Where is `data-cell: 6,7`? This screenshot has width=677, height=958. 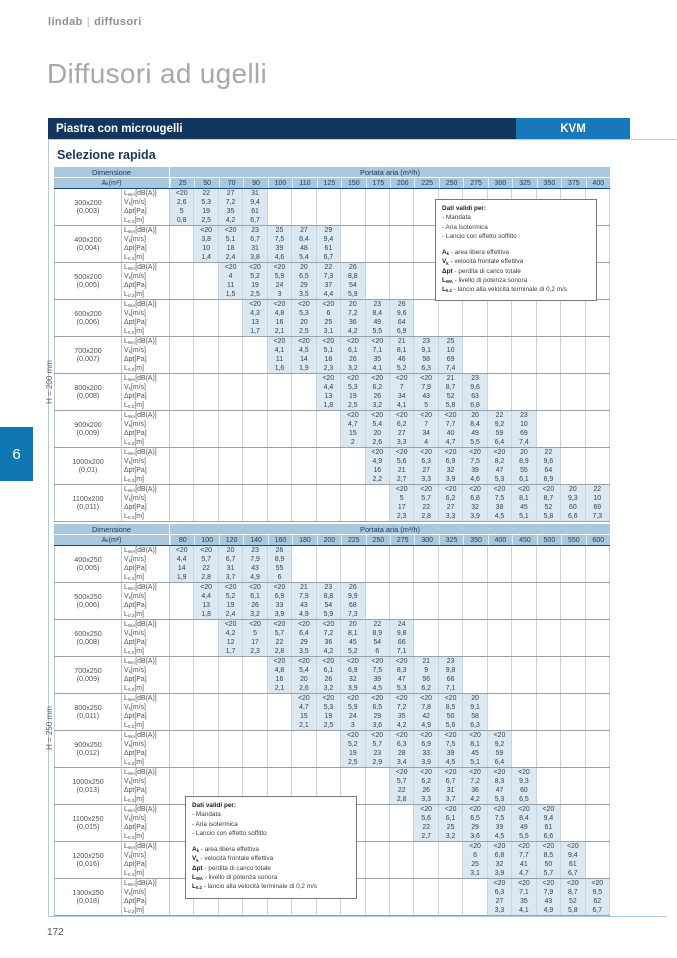 data-cell: 6,7 is located at coordinates (255, 220).